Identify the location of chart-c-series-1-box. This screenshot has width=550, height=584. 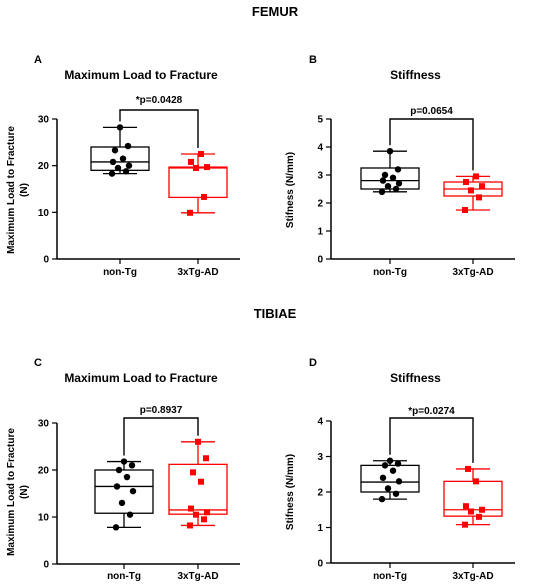
(198, 489).